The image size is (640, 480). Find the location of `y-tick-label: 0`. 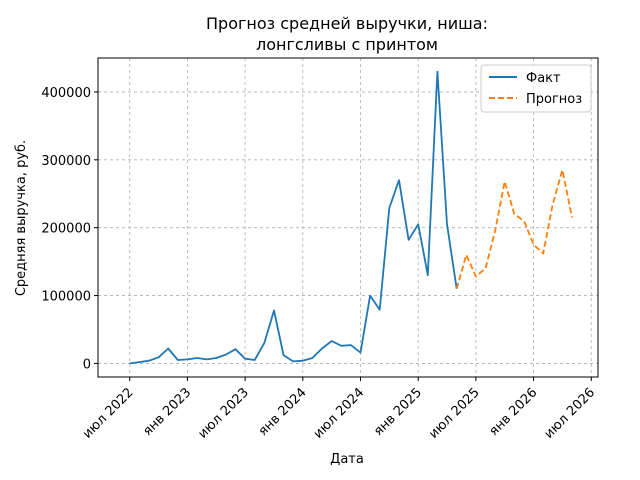

y-tick-label: 0 is located at coordinates (87, 364).